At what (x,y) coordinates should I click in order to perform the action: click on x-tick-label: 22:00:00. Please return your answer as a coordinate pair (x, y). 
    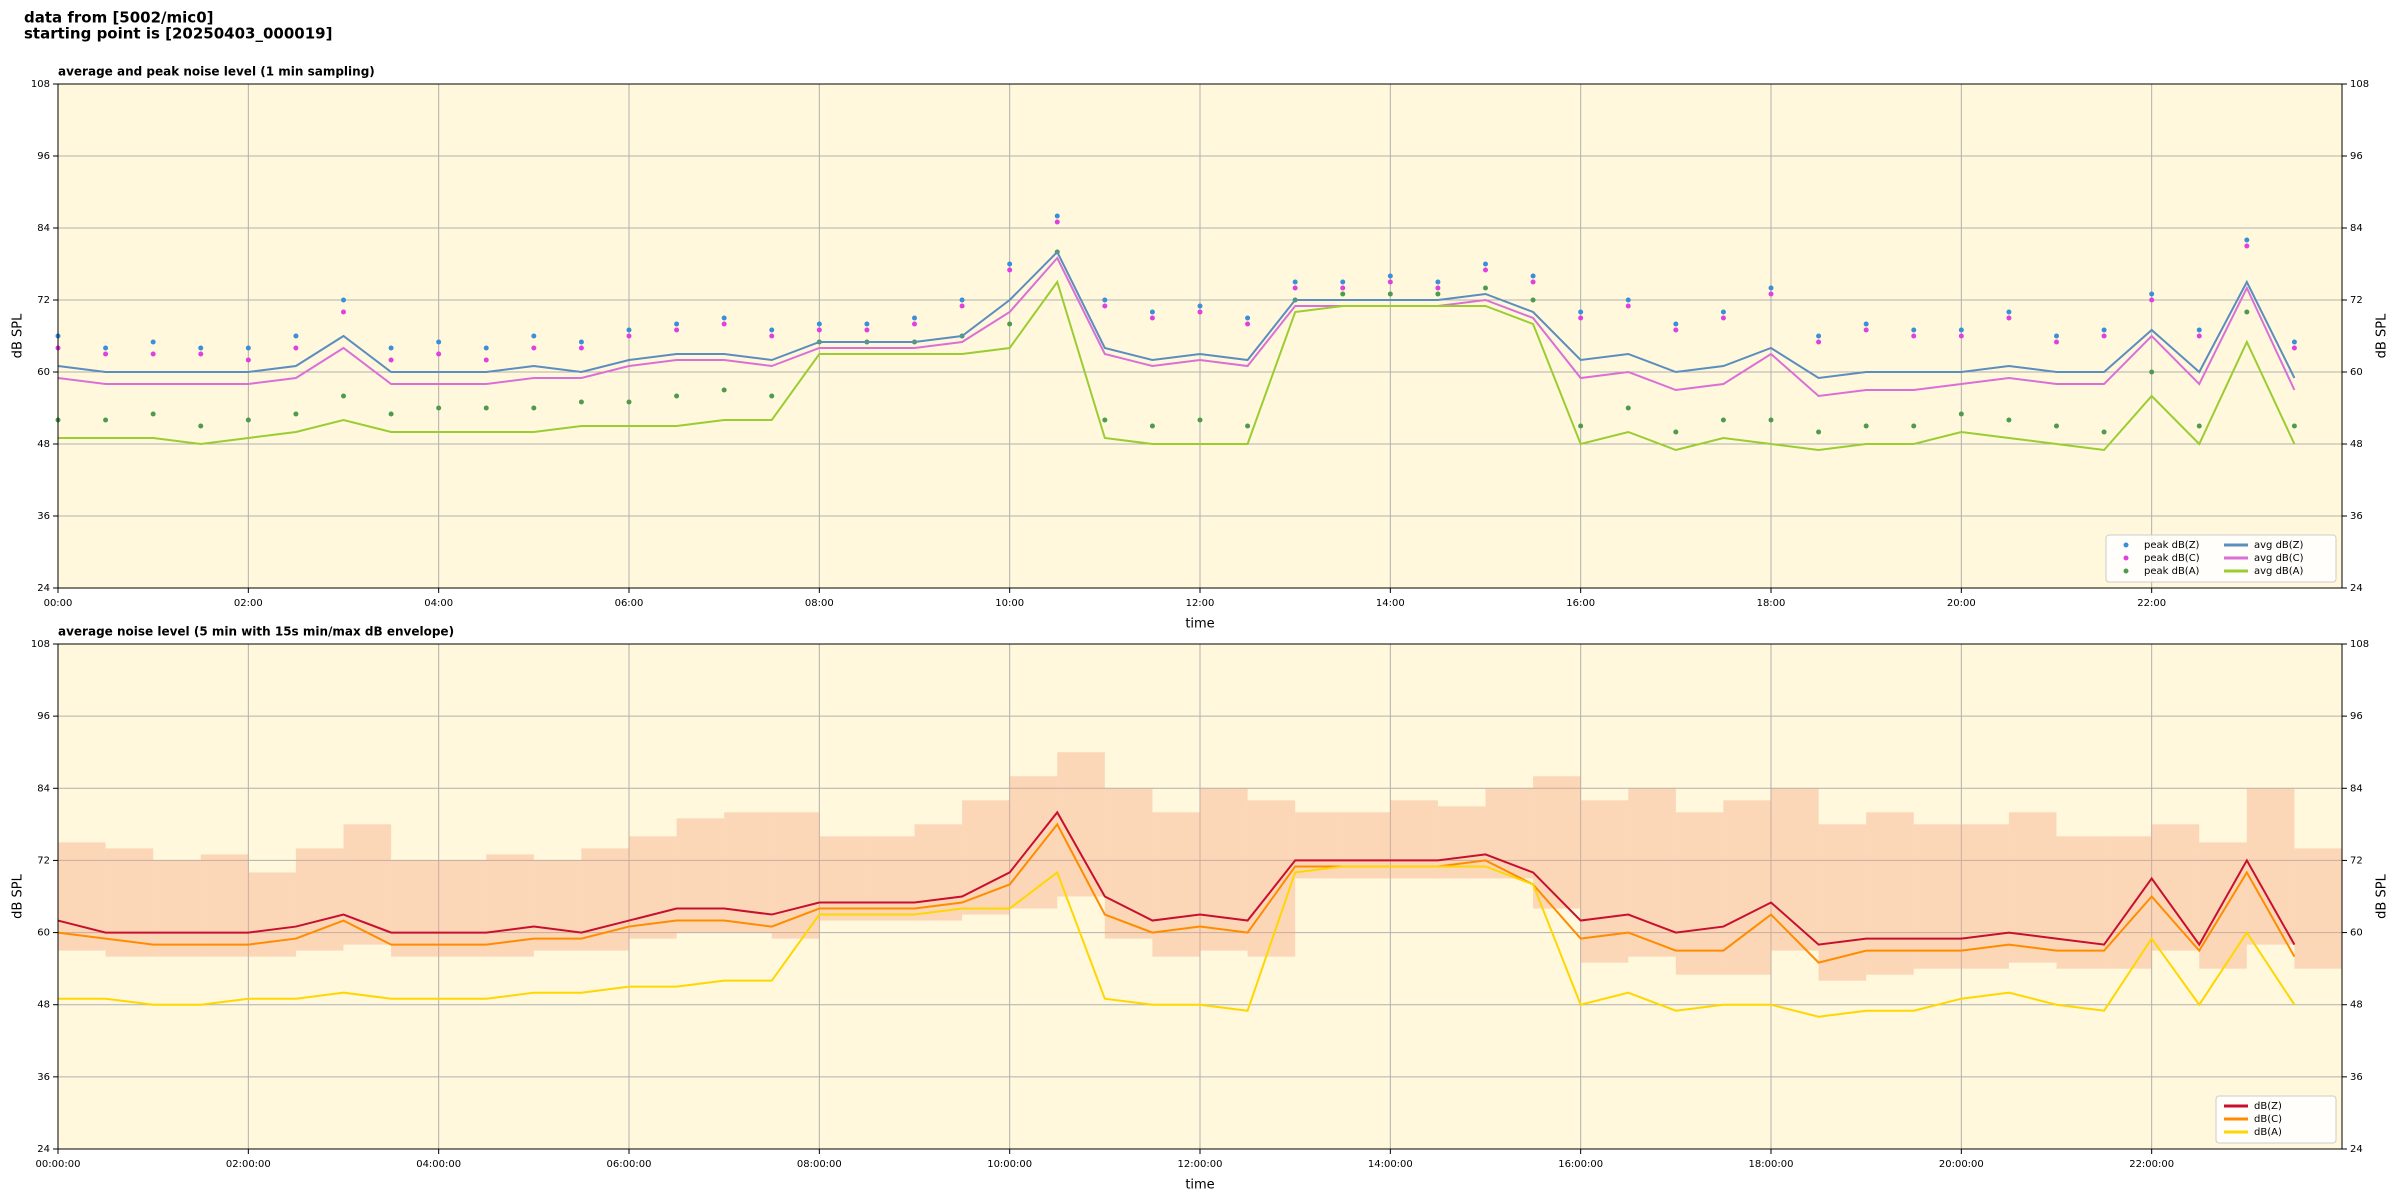
    Looking at the image, I should click on (2151, 1164).